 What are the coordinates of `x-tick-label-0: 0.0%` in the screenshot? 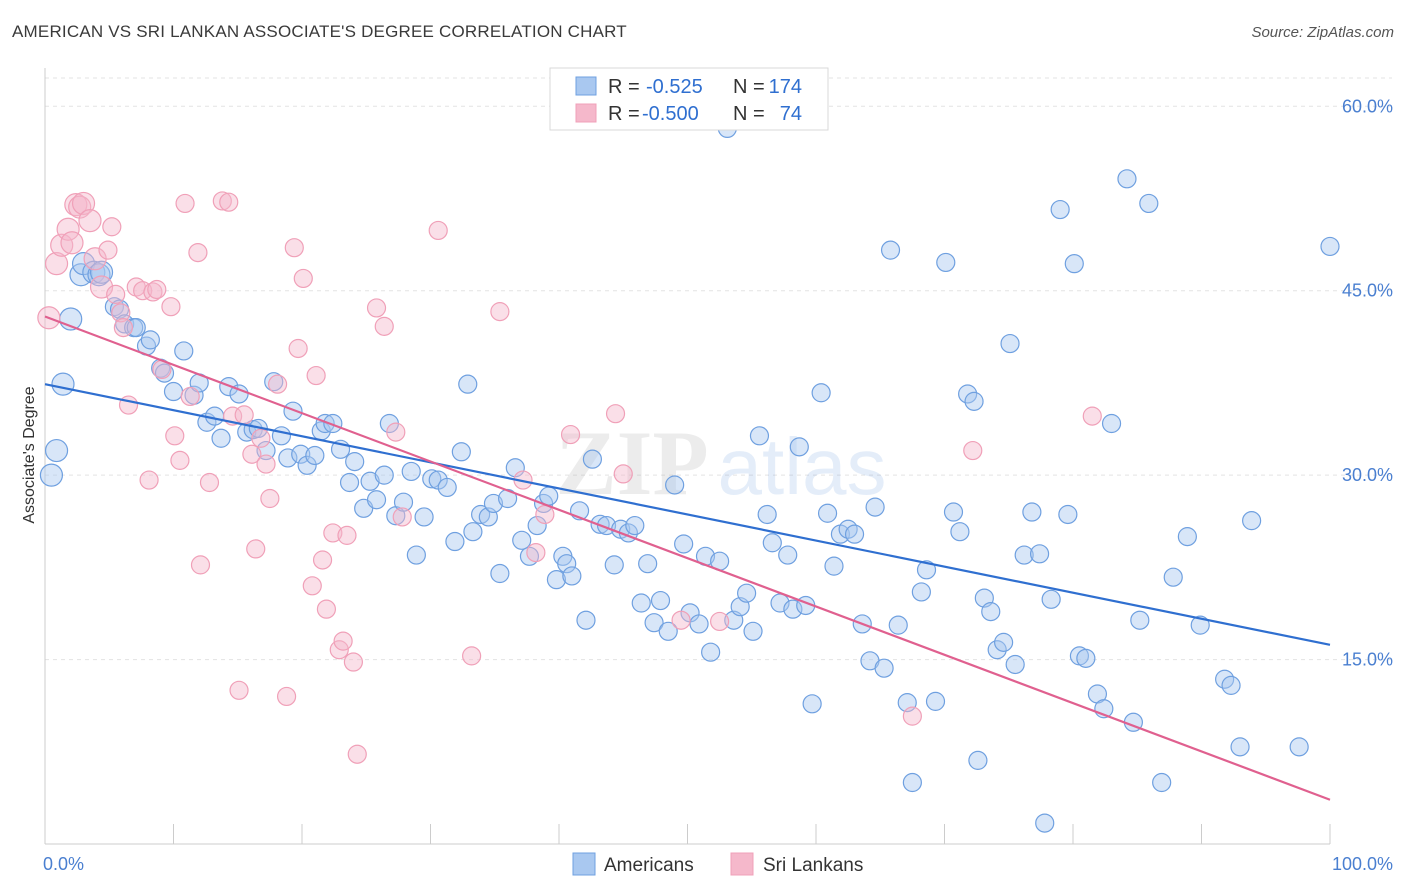 It's located at (63, 864).